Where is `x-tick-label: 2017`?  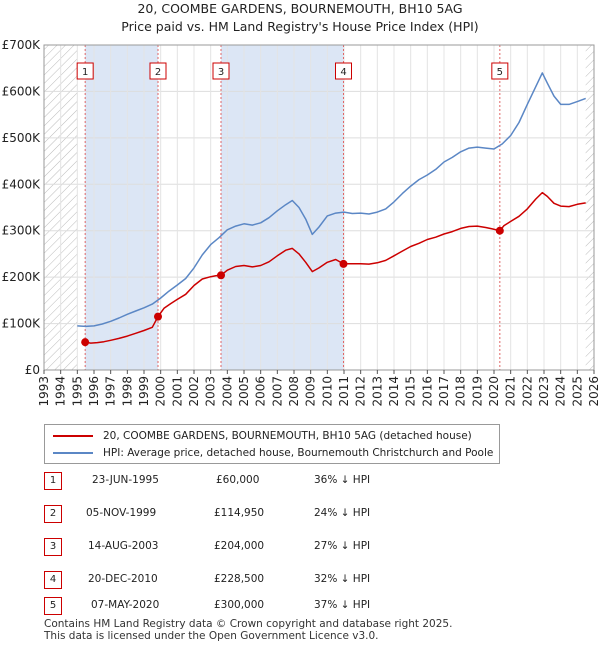
x-tick-label: 2017 is located at coordinates (444, 391).